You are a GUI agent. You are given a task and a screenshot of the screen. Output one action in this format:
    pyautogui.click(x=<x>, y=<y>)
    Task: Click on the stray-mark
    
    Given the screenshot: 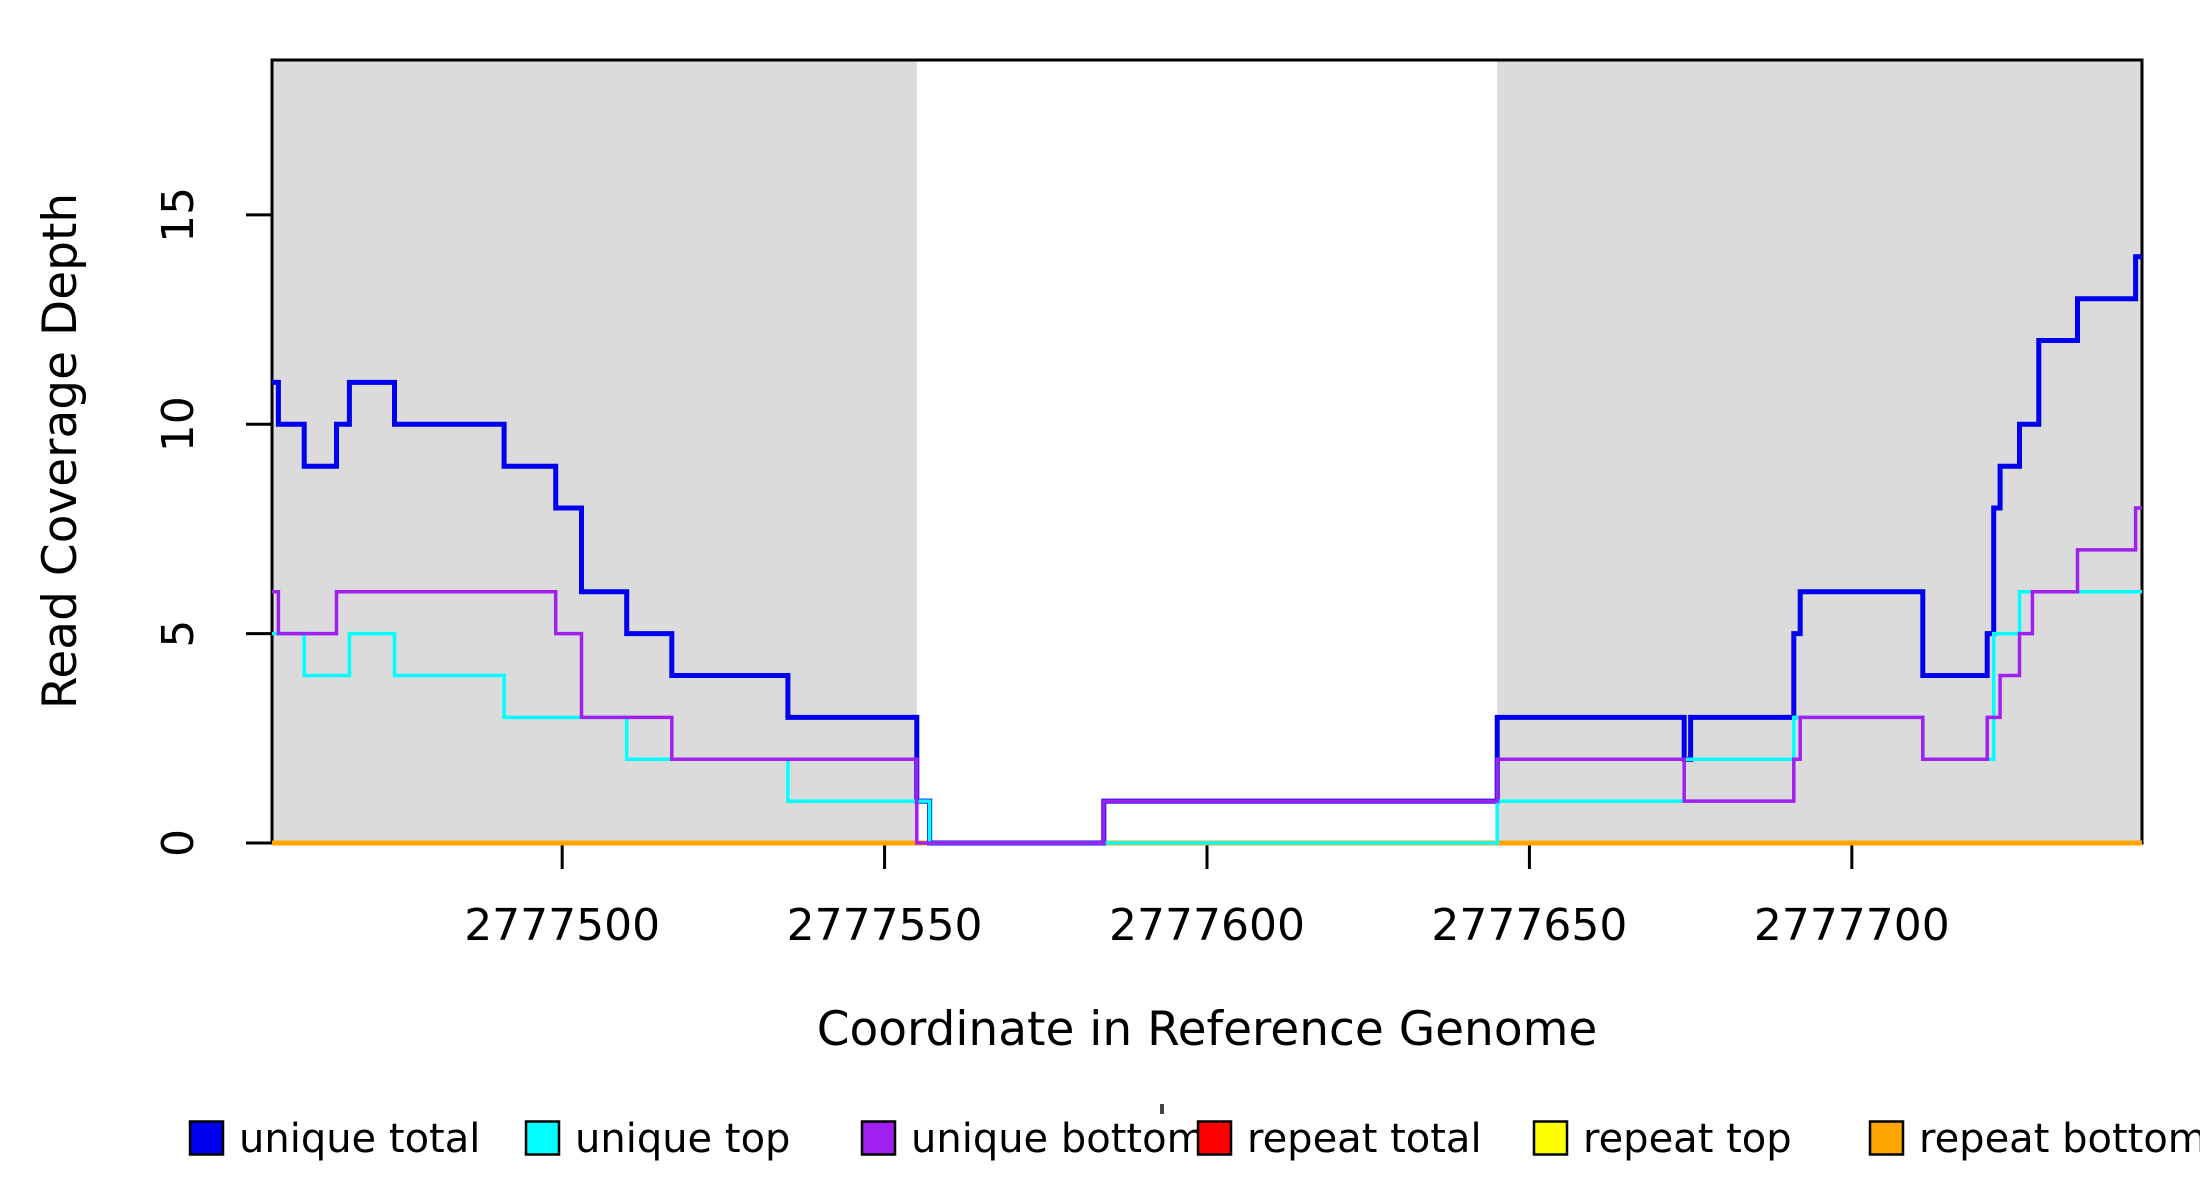 What is the action you would take?
    pyautogui.click(x=1162, y=1109)
    